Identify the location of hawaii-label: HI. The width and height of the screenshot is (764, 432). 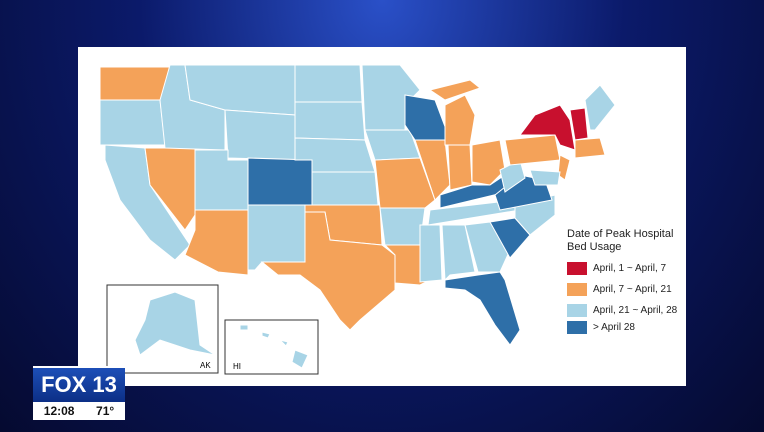
(237, 366).